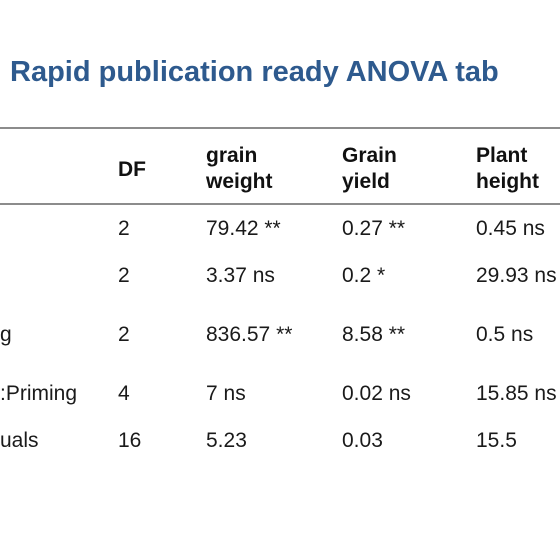 The height and width of the screenshot is (560, 560). Describe the element at coordinates (507, 169) in the screenshot. I see `header-plant-height: Plant height` at that location.